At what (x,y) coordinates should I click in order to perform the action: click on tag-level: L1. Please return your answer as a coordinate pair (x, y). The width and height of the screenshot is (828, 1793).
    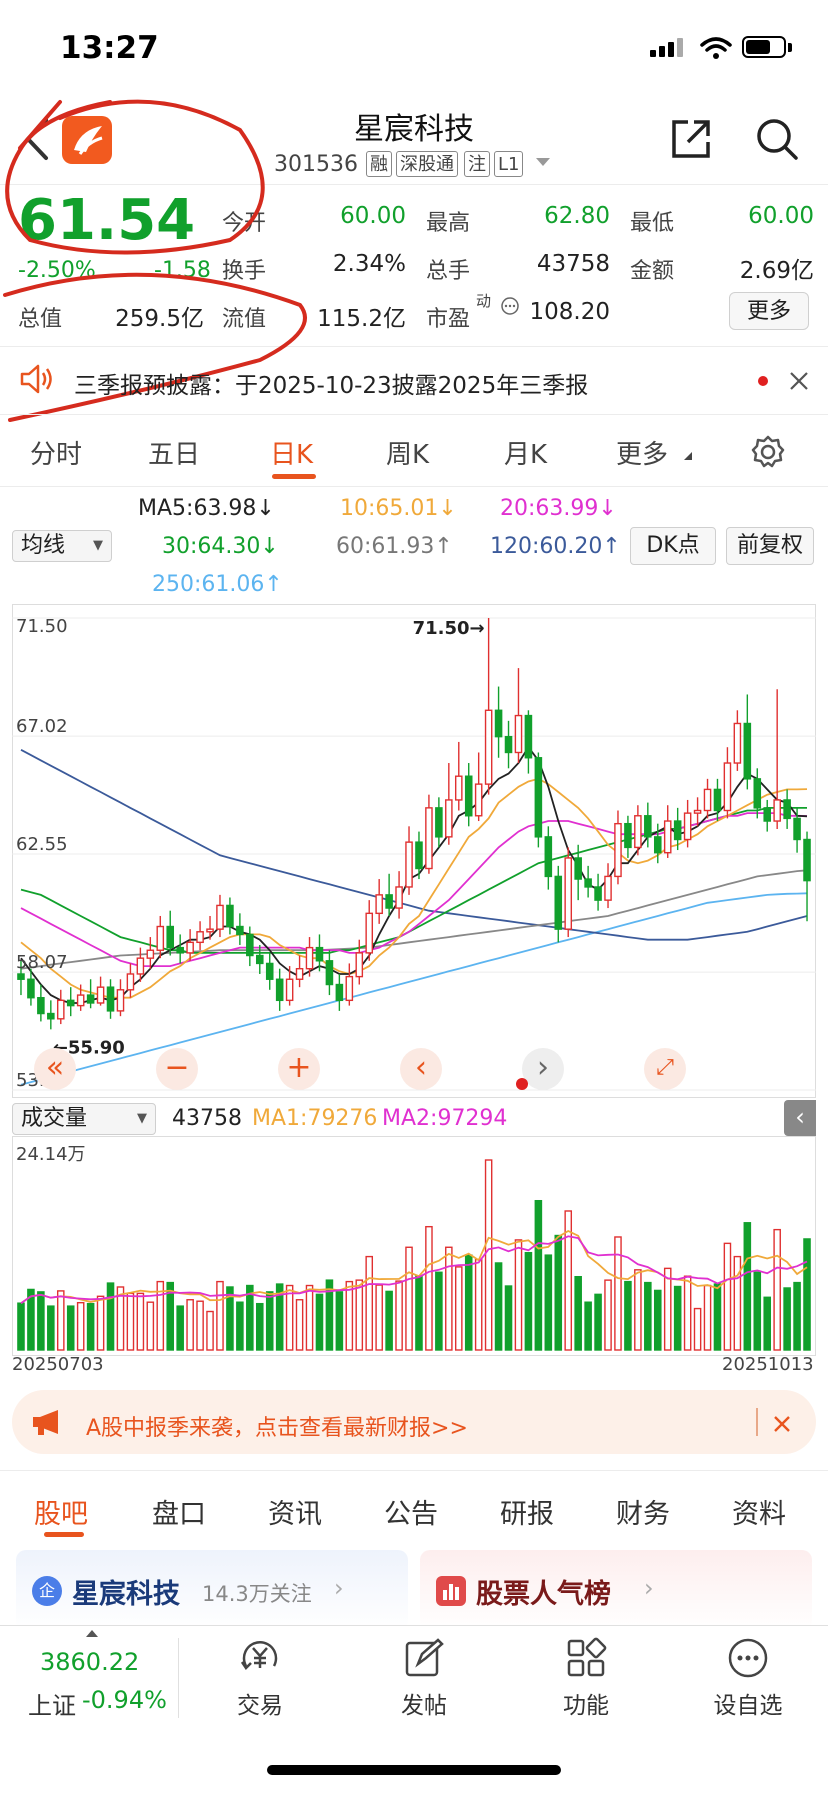
    Looking at the image, I should click on (509, 164).